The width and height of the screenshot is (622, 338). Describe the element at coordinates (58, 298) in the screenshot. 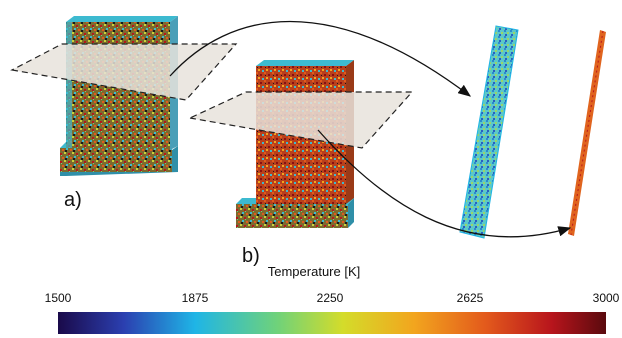

I see `colorbar-tick-label: 1500` at that location.